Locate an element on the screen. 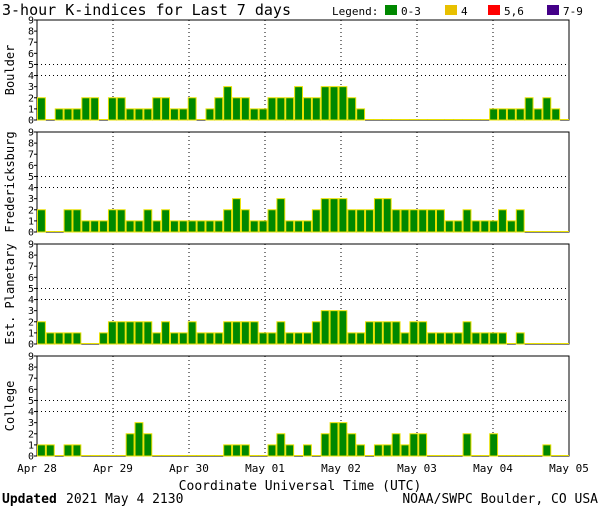 Image resolution: width=600 pixels, height=510 pixels. legend-item-0: 0-3 is located at coordinates (411, 11).